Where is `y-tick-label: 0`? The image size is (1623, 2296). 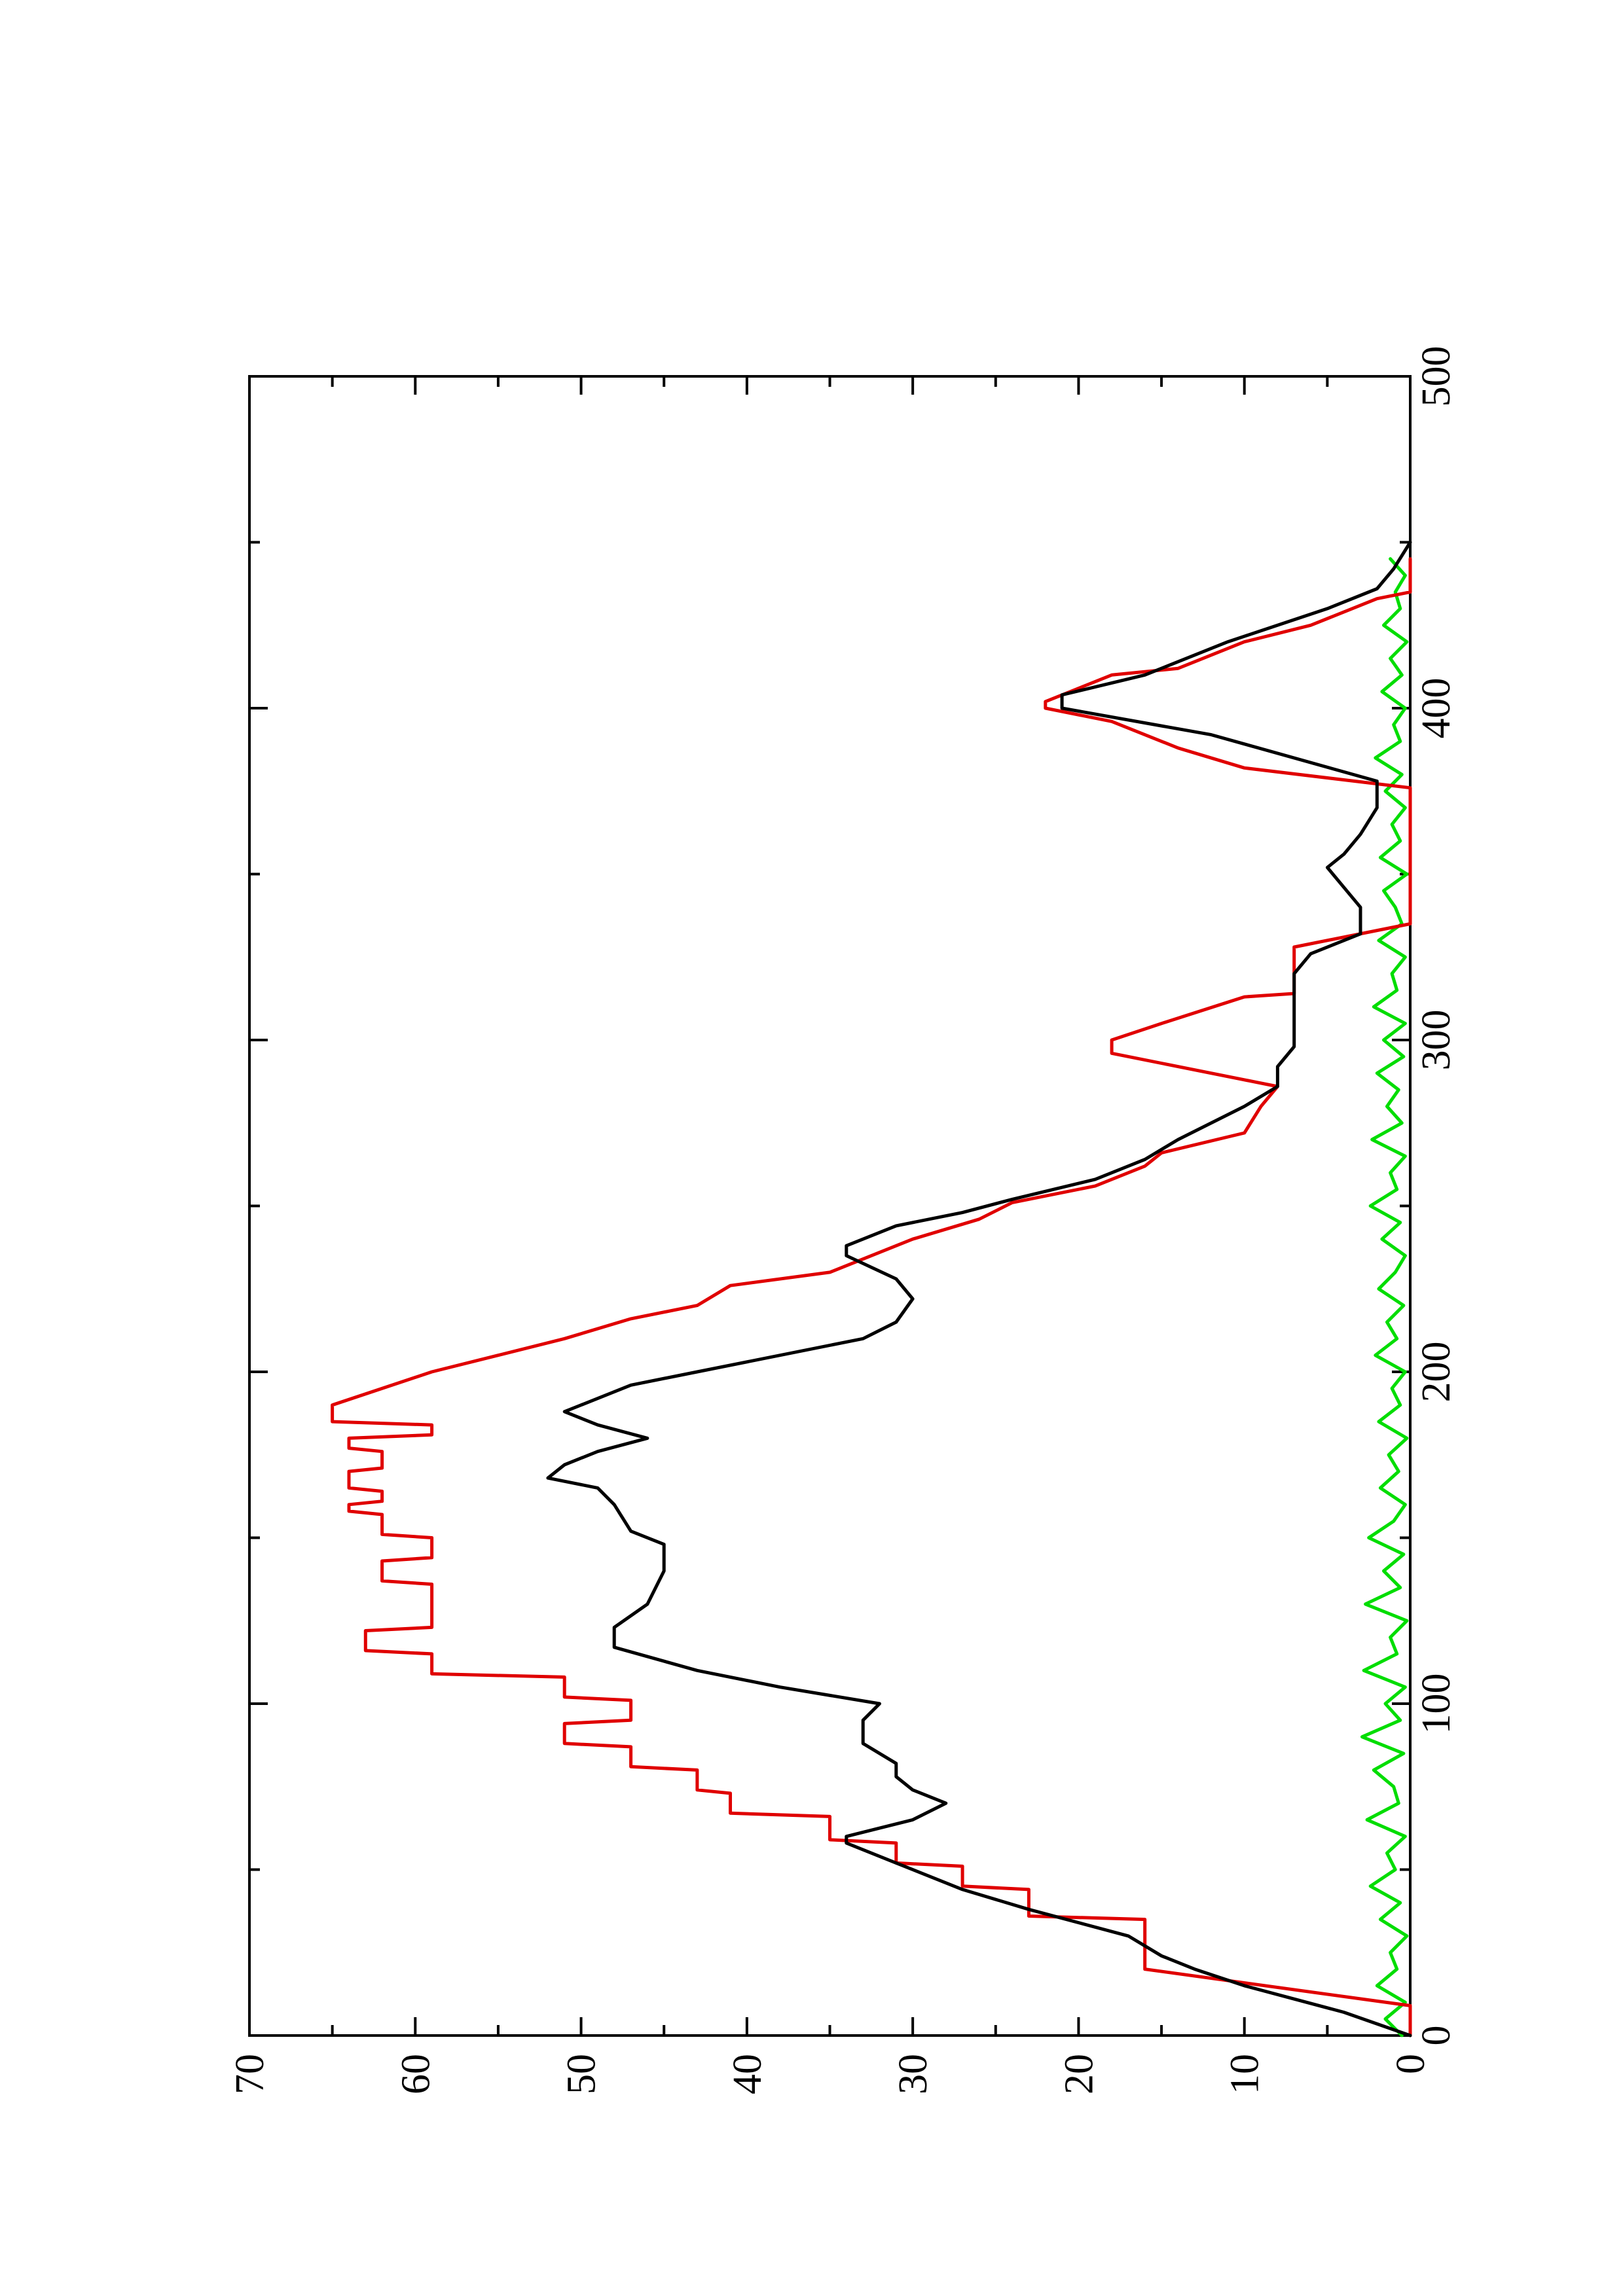 y-tick-label: 0 is located at coordinates (1411, 2064).